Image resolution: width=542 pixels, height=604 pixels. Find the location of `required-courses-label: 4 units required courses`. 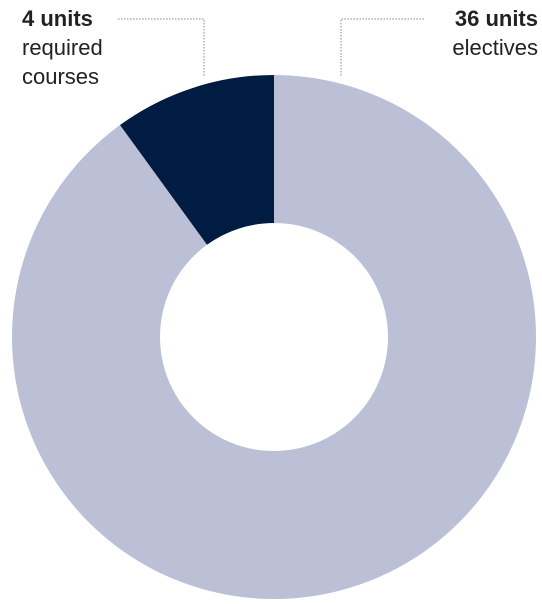

required-courses-label: 4 units required courses is located at coordinates (62, 47).